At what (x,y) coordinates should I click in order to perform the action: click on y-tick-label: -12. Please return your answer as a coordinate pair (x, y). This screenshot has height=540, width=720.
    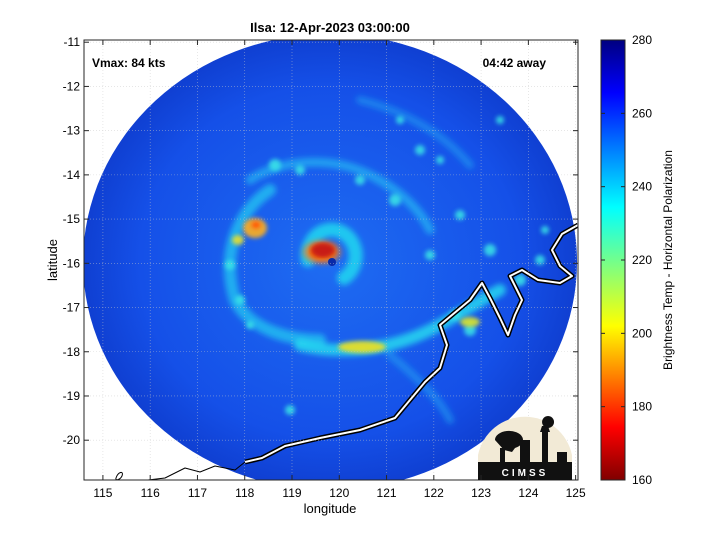
    Looking at the image, I should click on (72, 86).